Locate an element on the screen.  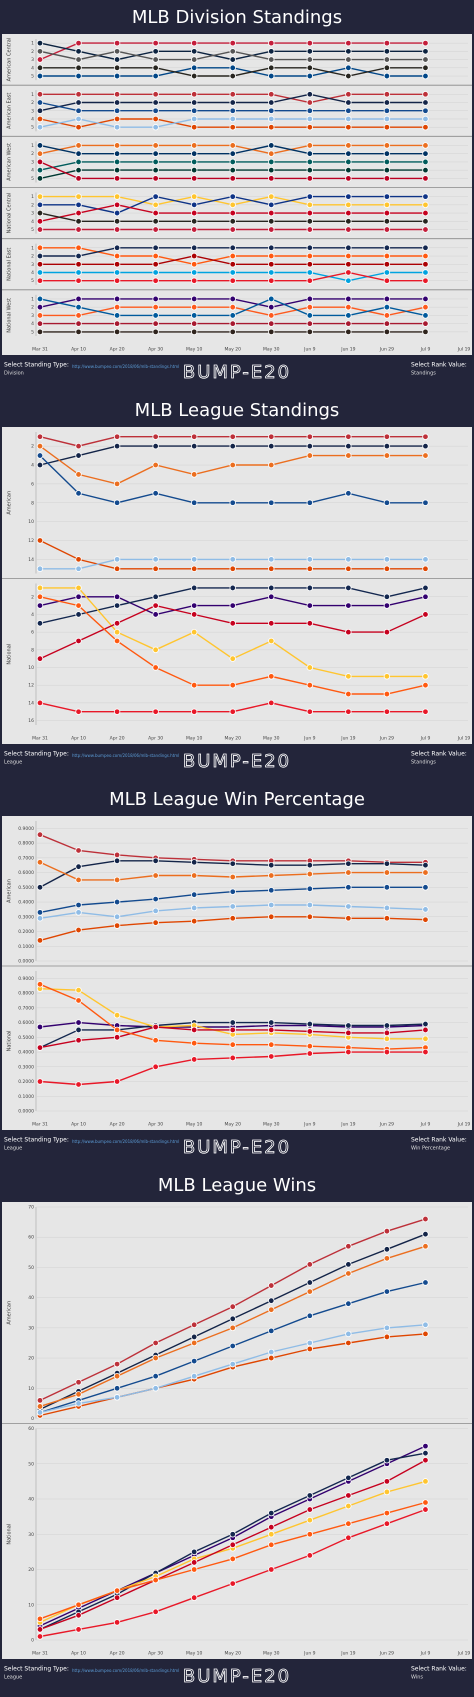
panel-label: National East is located at coordinates (10, 264).